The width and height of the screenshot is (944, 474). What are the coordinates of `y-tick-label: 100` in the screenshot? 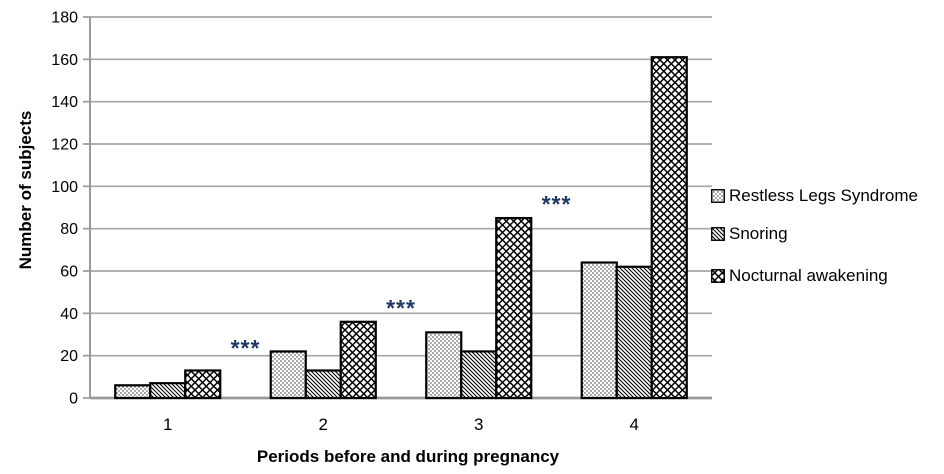 It's located at (64, 187).